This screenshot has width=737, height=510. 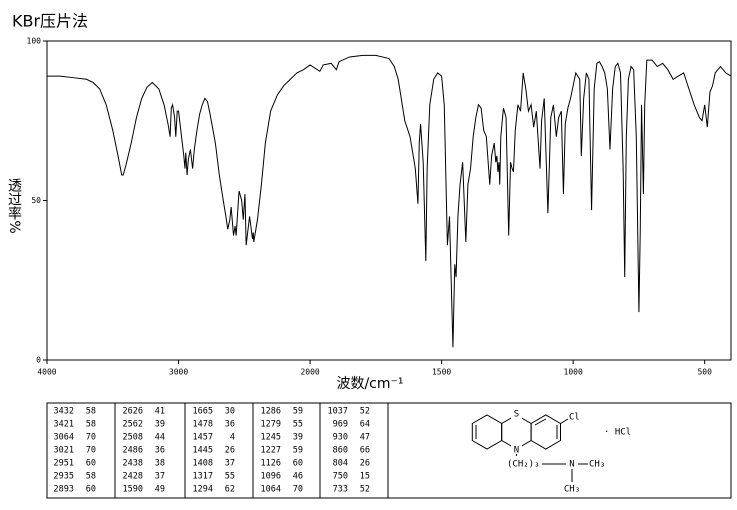 I want to click on peak-wavenumber: 3432, so click(x=64, y=412).